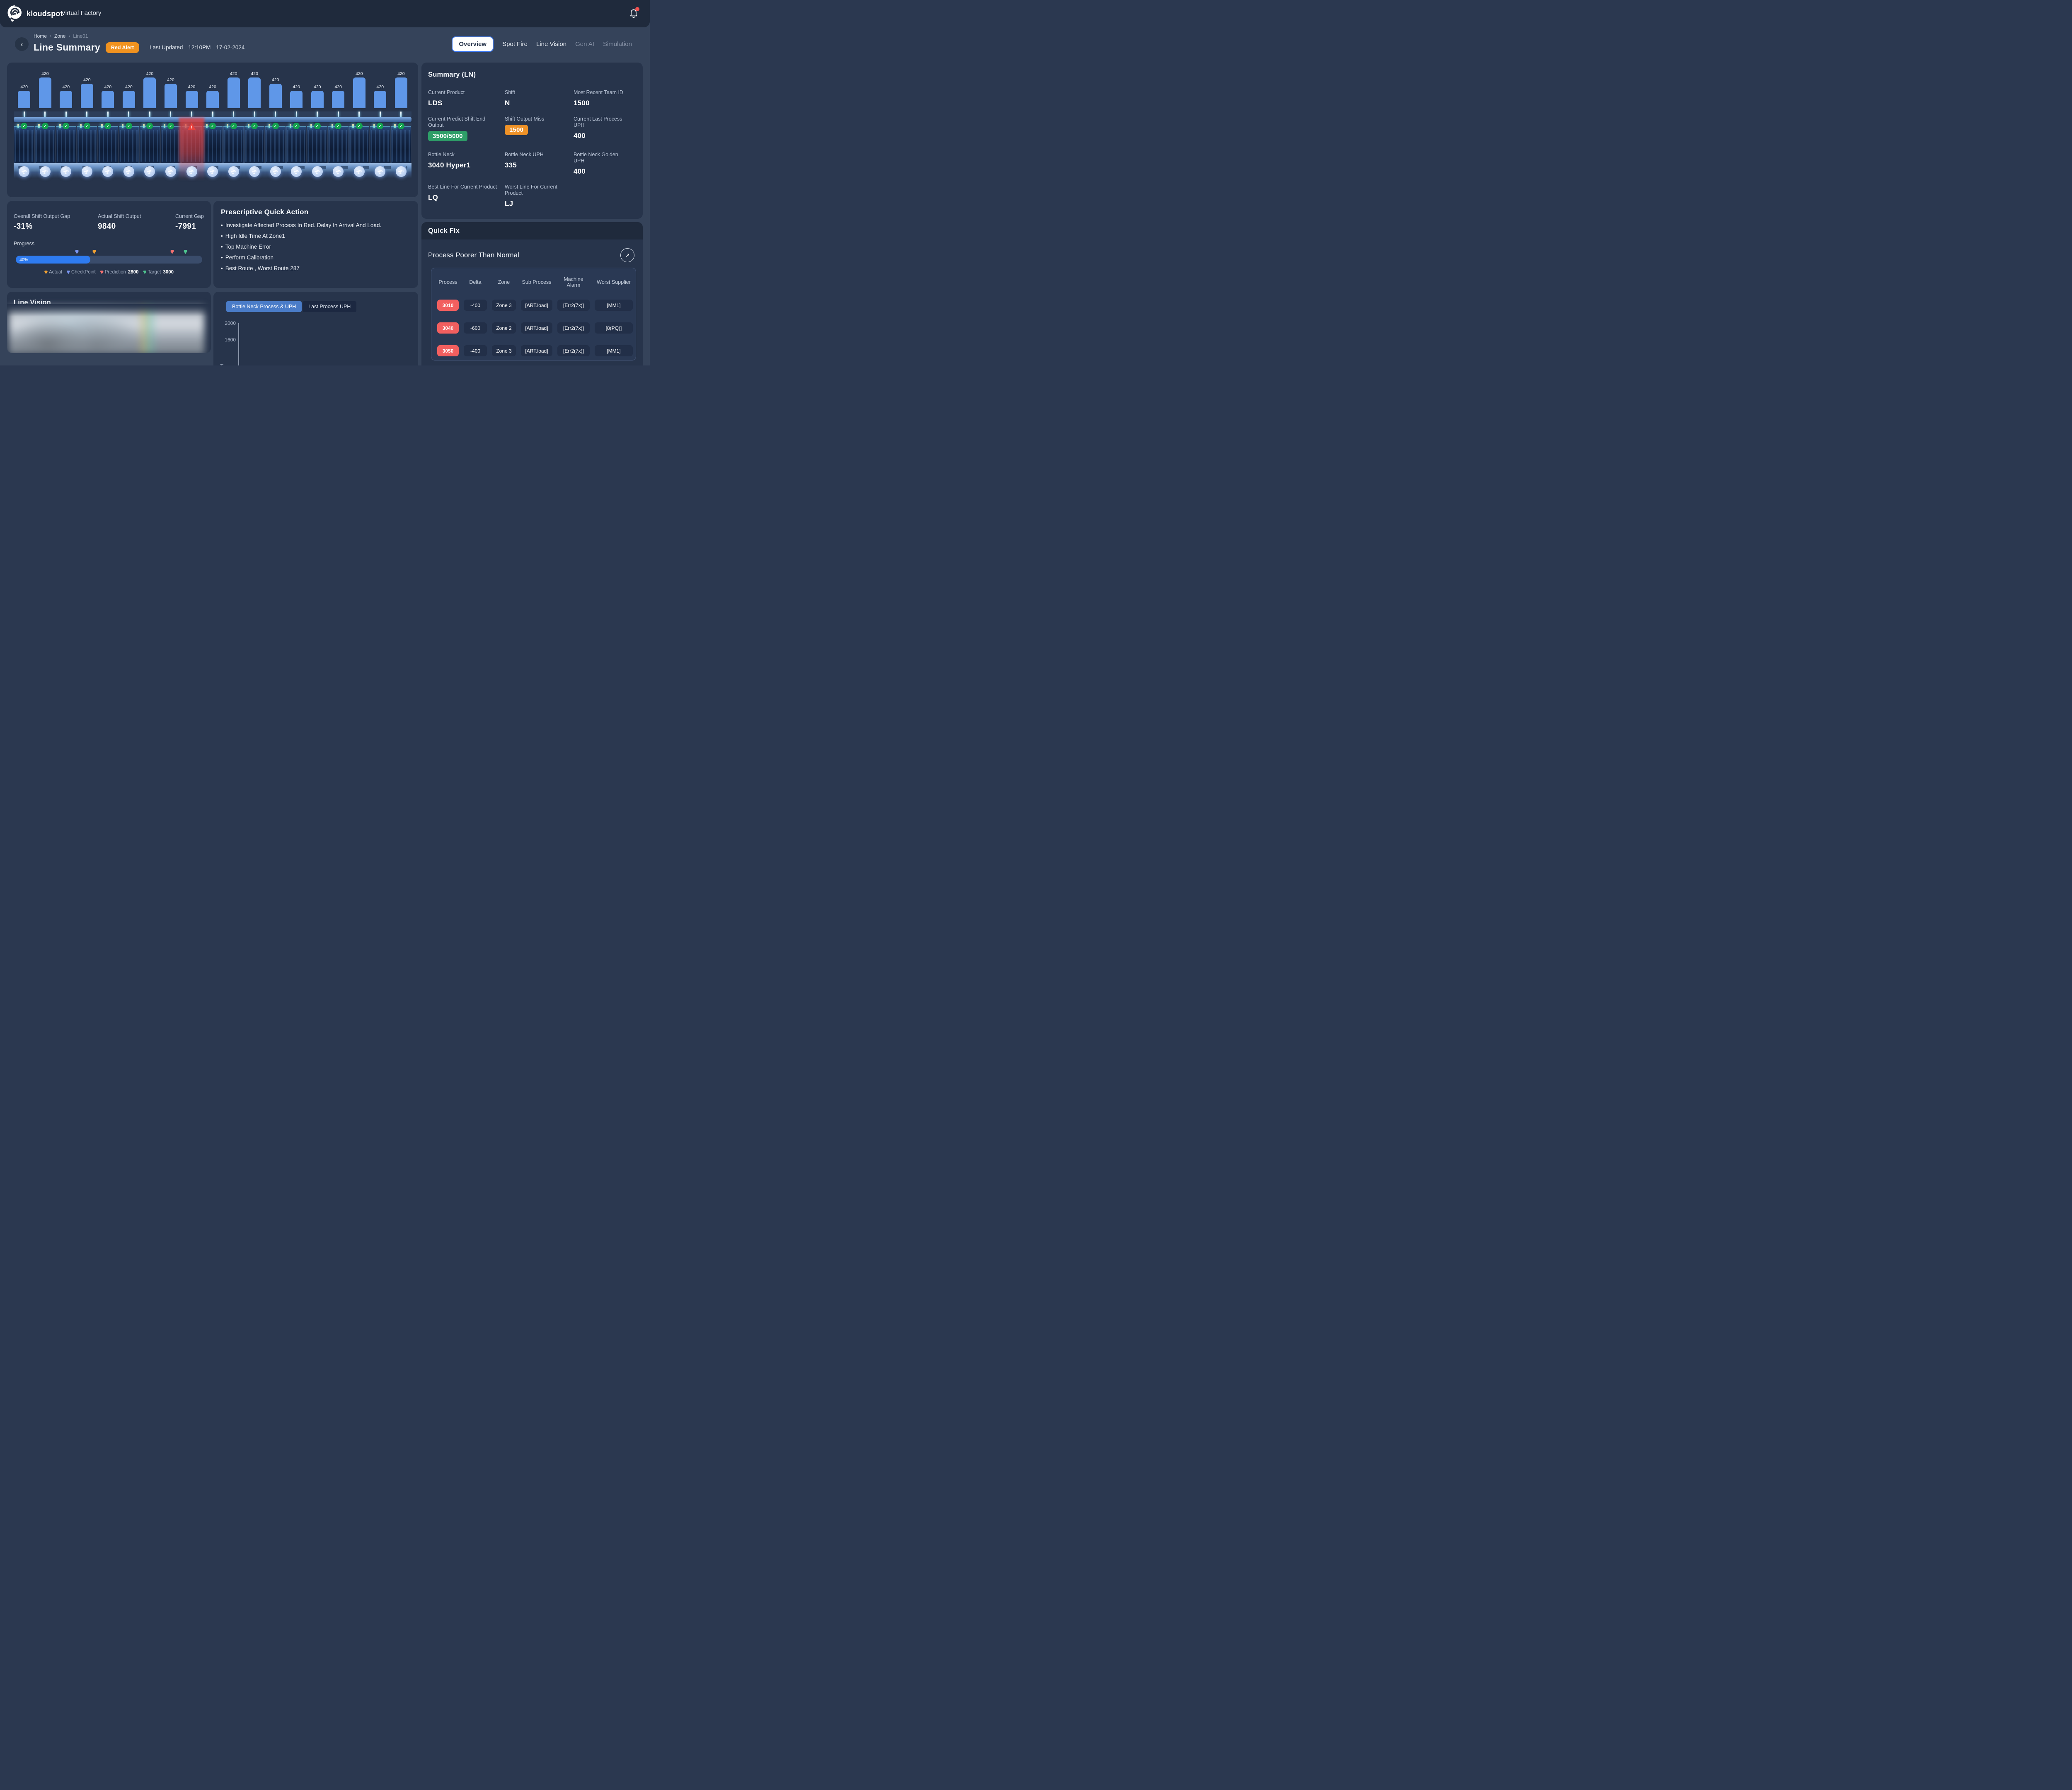 This screenshot has height=1790, width=2072. I want to click on machine-alert-icon: !, so click(192, 127).